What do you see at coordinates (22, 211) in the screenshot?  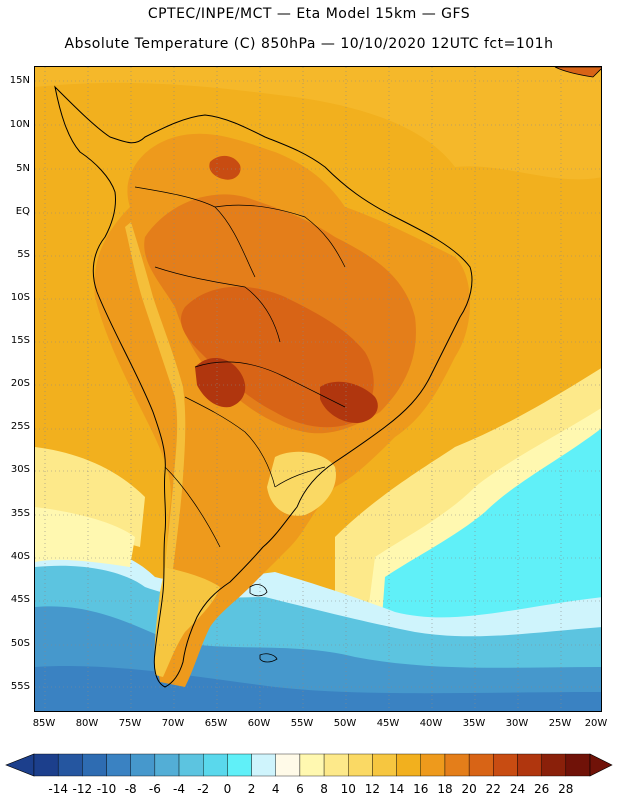 I see `lat-label: EQ` at bounding box center [22, 211].